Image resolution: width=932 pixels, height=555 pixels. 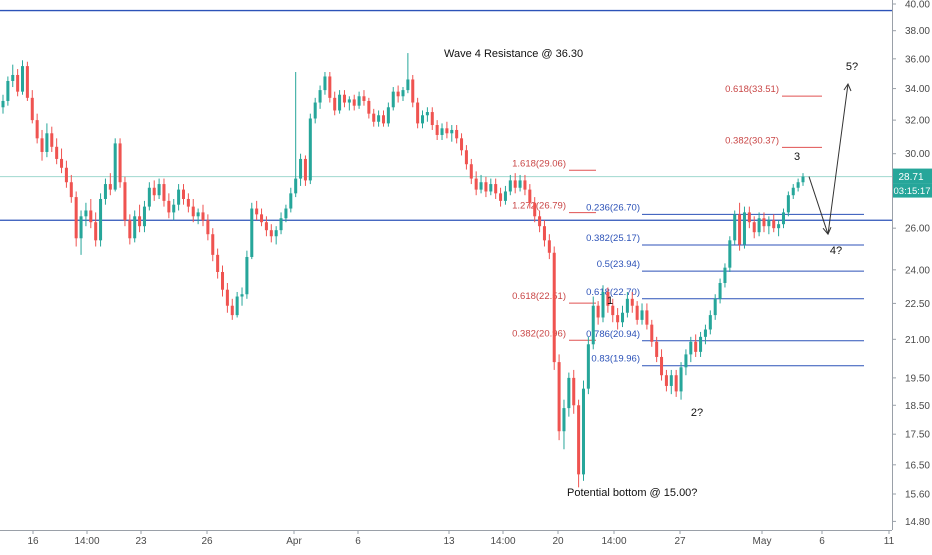 I want to click on price-tick-label: 26.00, so click(x=917, y=229).